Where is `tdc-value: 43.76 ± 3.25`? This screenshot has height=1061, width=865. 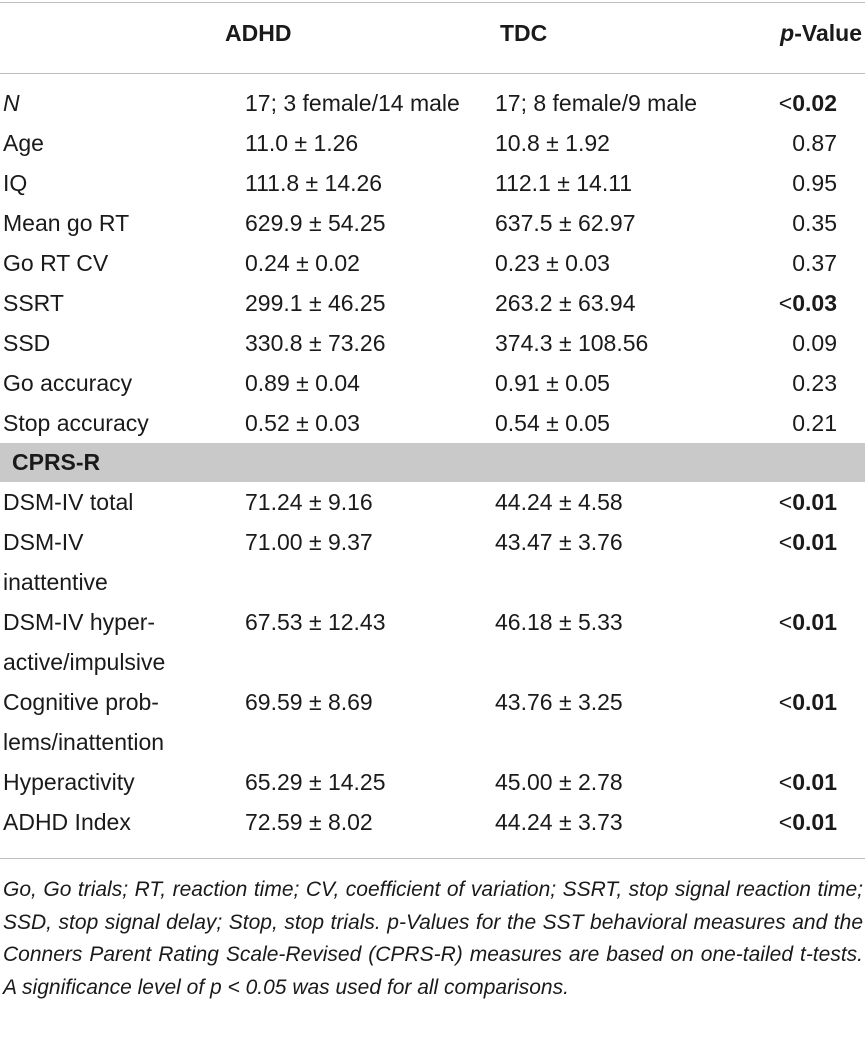 tdc-value: 43.76 ± 3.25 is located at coordinates (559, 702).